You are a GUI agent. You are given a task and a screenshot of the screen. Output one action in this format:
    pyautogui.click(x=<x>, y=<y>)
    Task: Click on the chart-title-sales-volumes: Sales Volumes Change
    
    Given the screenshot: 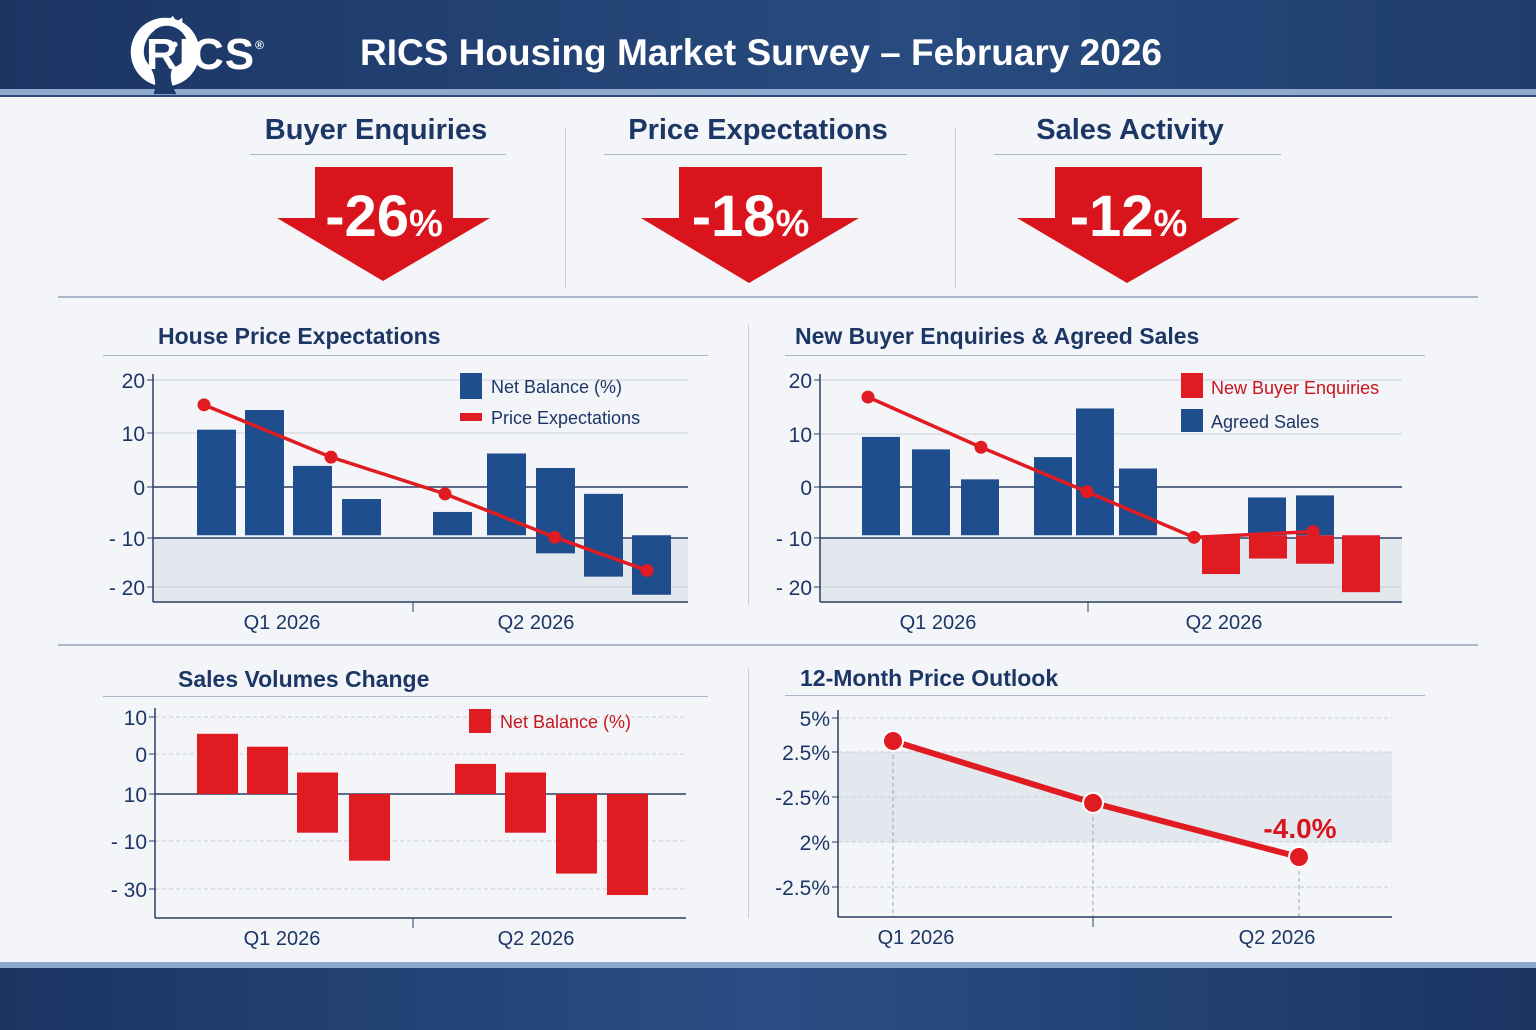 What is the action you would take?
    pyautogui.click(x=304, y=679)
    